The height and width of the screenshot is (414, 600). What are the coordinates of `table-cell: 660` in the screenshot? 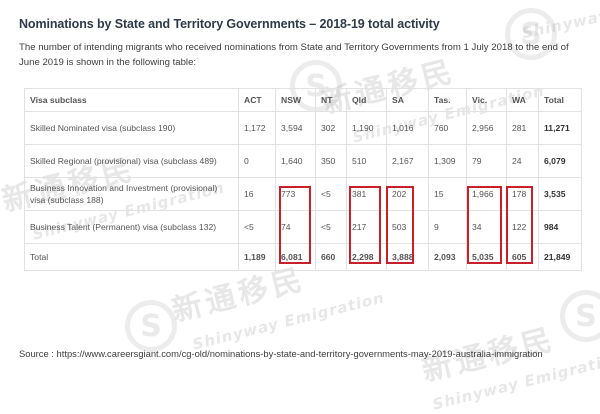 It's located at (331, 257).